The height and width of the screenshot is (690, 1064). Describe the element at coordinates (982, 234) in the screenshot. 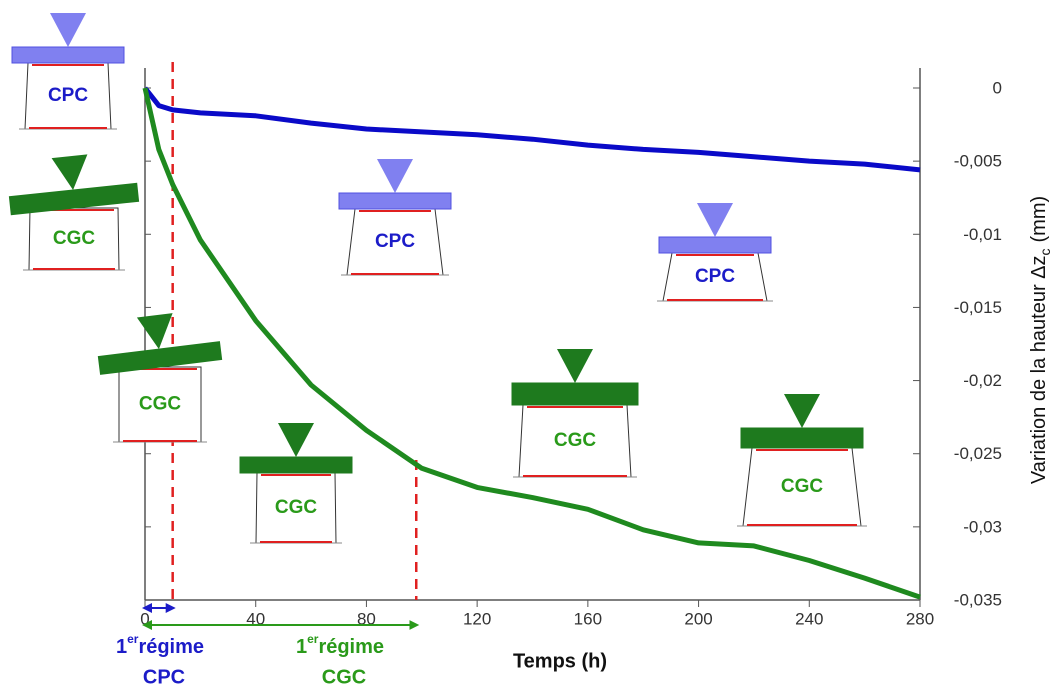

I see `y-tick-label: -0,01` at that location.